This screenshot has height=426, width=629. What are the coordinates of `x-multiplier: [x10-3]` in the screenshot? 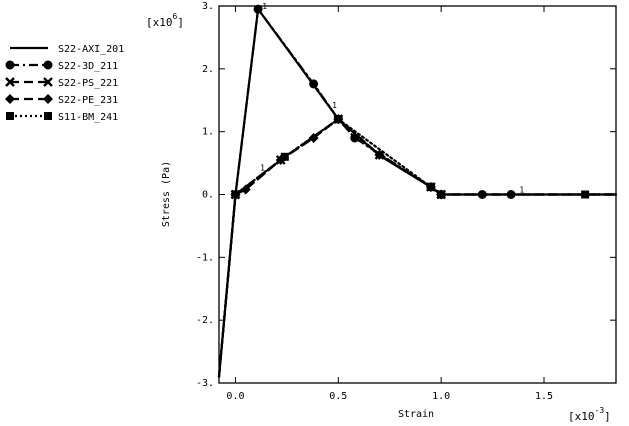 It's located at (589, 414).